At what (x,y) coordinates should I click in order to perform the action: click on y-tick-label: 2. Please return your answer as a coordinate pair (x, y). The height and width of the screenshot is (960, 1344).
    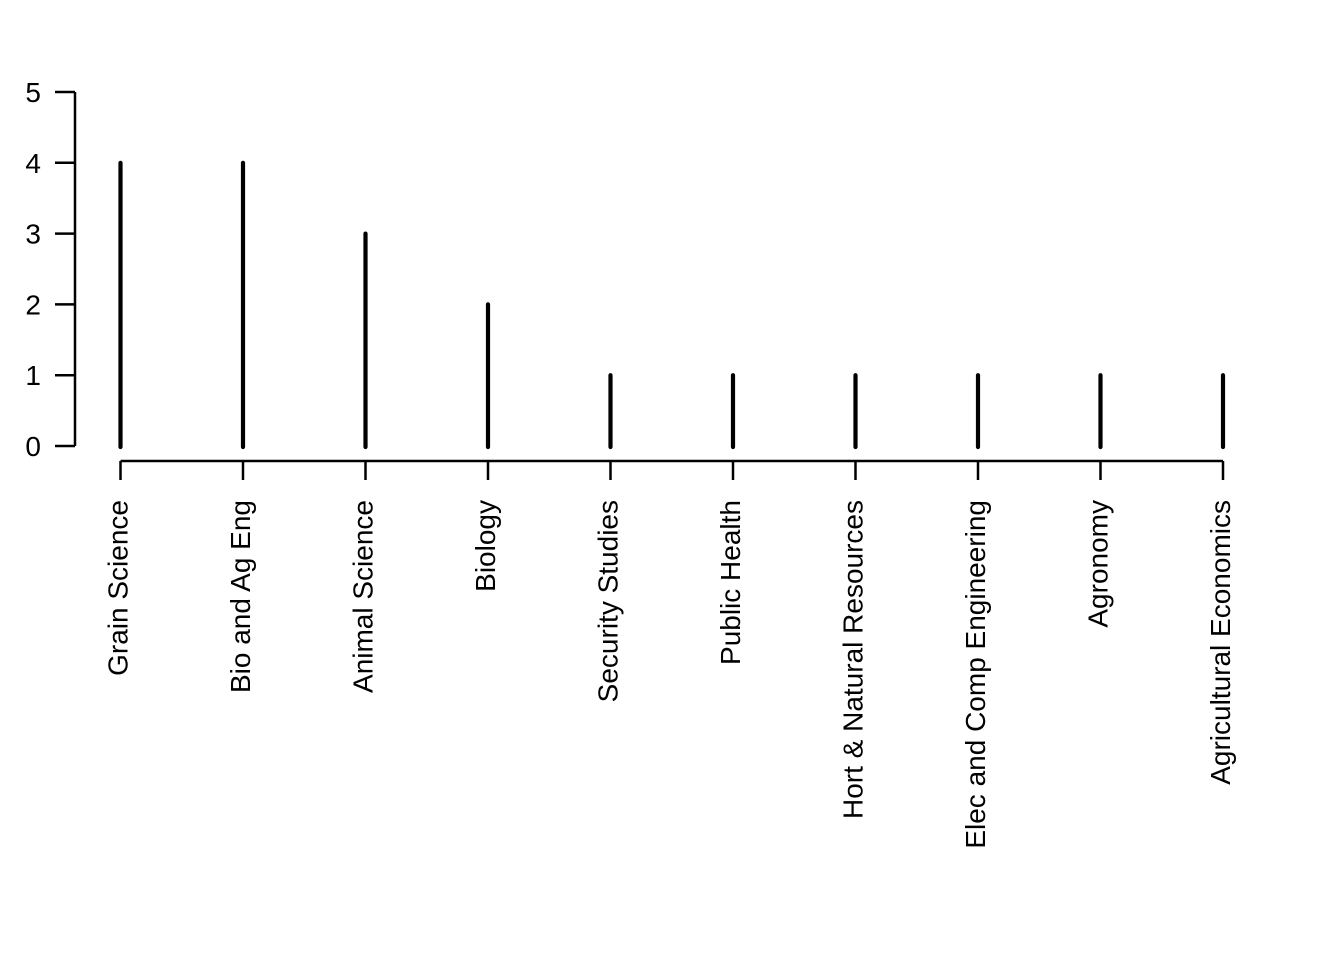
    Looking at the image, I should click on (33, 304).